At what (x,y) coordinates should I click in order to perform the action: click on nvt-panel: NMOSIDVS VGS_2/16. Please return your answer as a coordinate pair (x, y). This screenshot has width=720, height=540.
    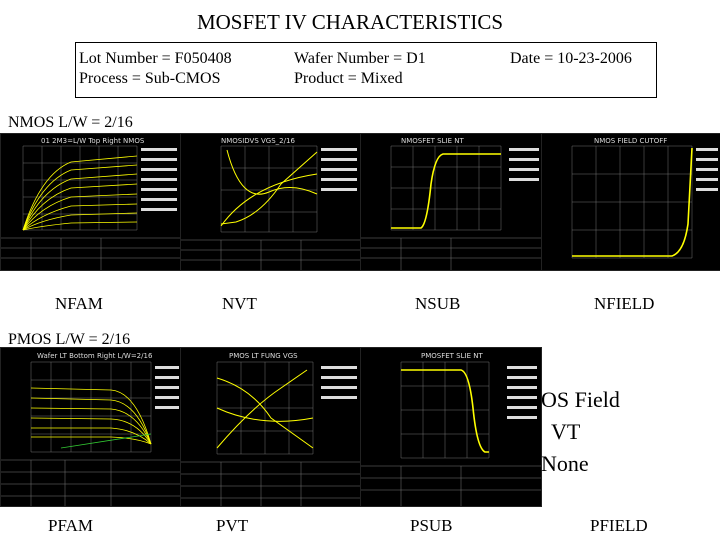
    Looking at the image, I should click on (272, 202).